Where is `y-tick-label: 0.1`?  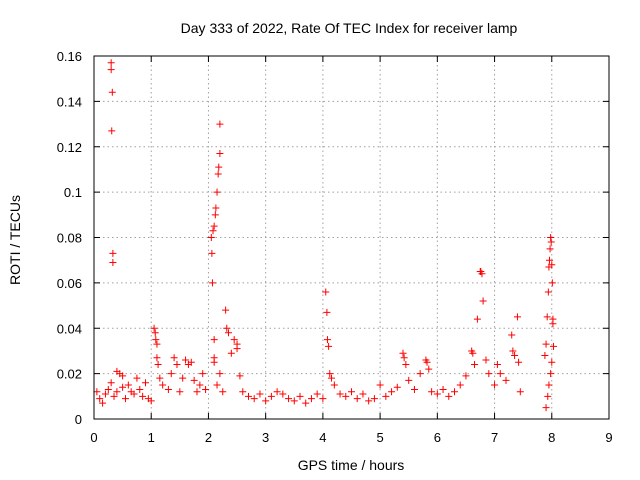 y-tick-label: 0.1 is located at coordinates (73, 192).